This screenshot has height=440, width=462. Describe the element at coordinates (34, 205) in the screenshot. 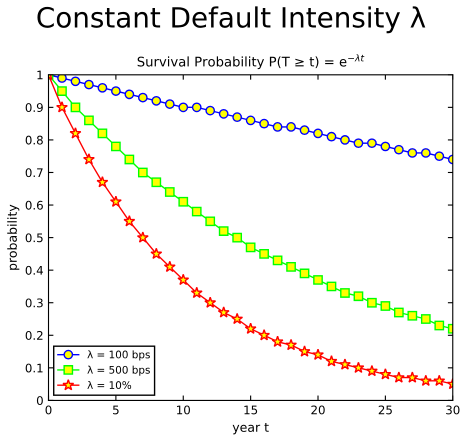

I see `y-tick-label: 0.6` at that location.